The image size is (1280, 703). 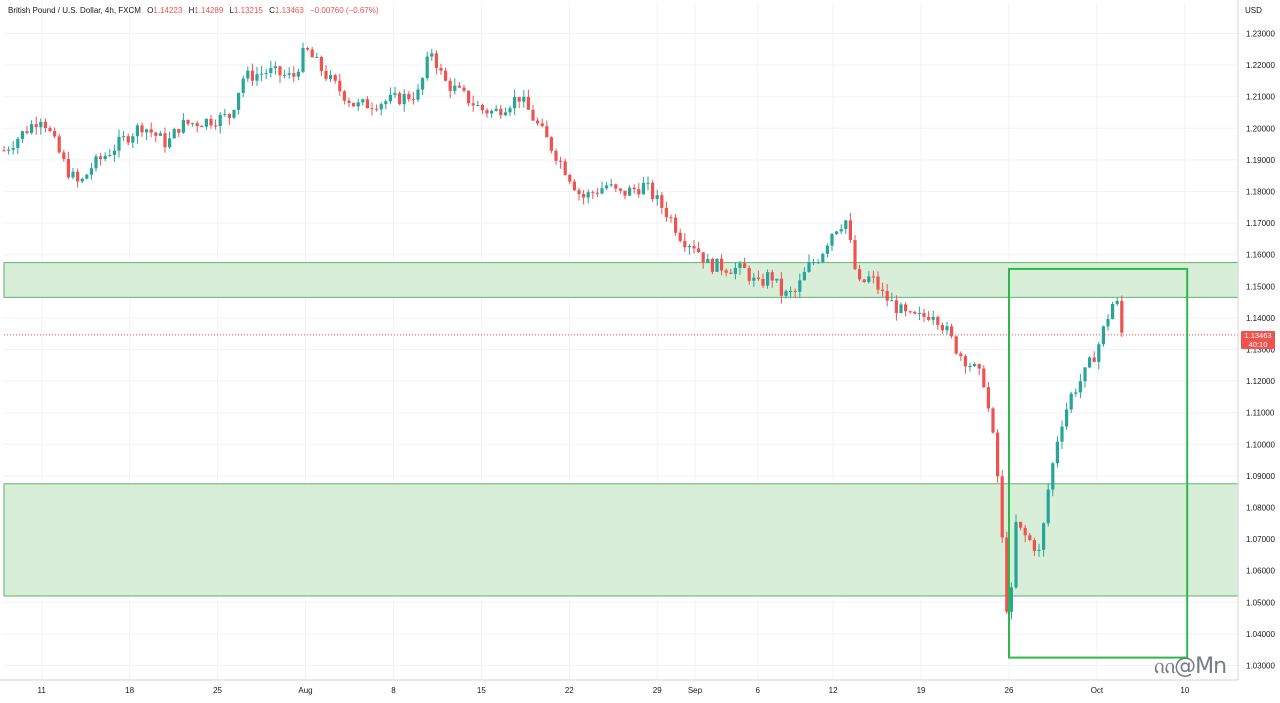 What do you see at coordinates (248, 10) in the screenshot?
I see `low-value: 1.13215` at bounding box center [248, 10].